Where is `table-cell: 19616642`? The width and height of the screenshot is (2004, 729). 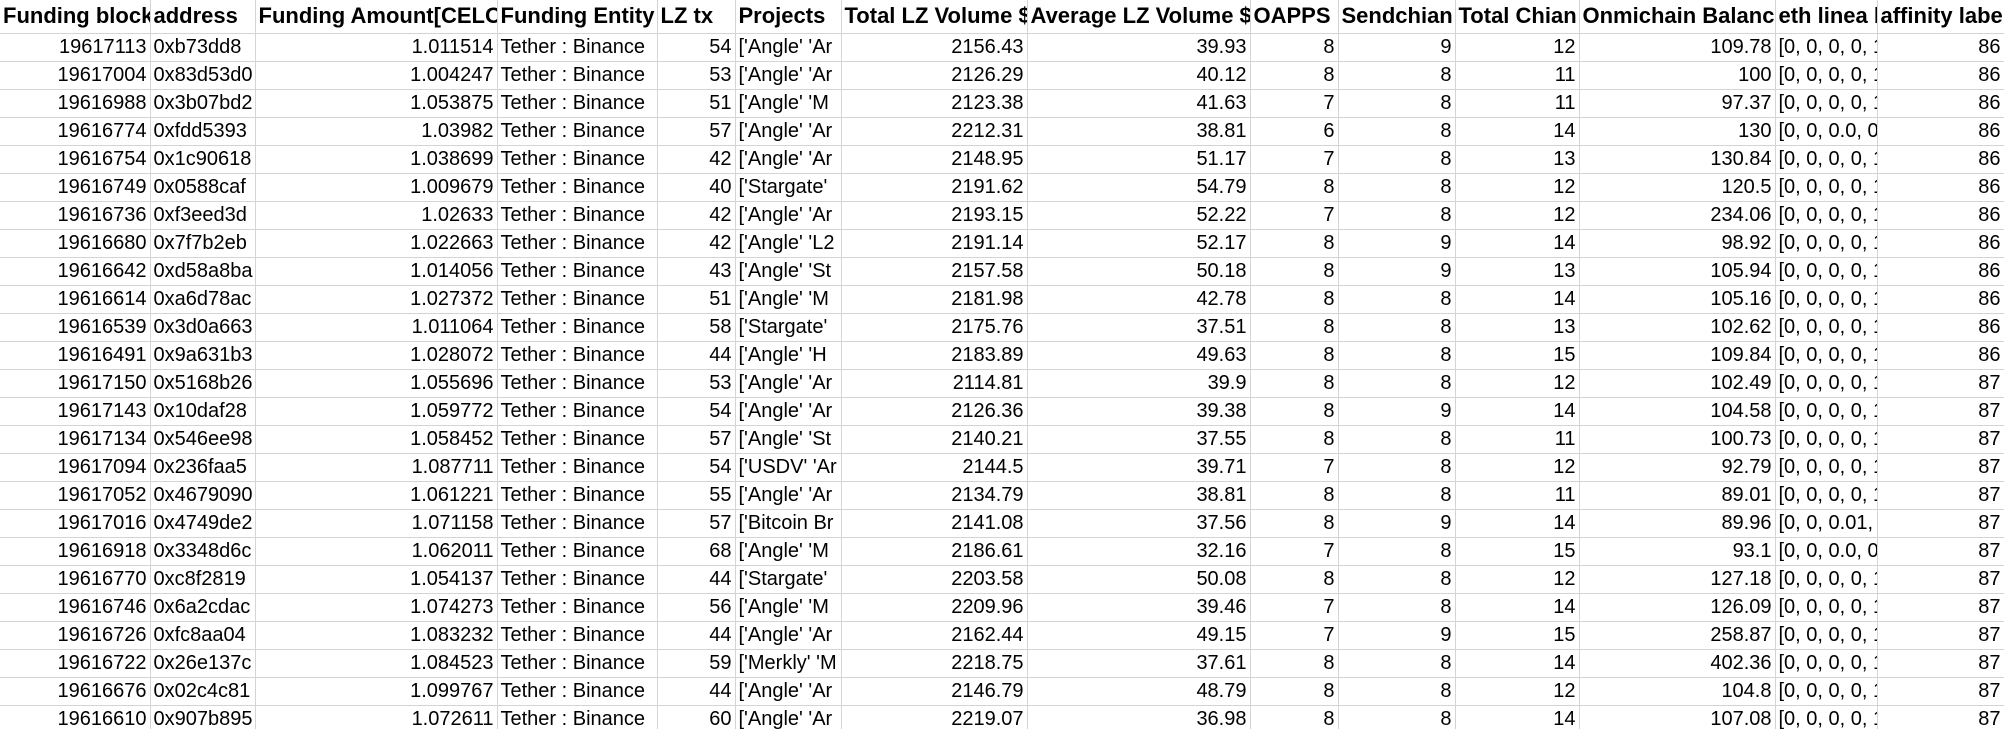 table-cell: 19616642 is located at coordinates (75, 271).